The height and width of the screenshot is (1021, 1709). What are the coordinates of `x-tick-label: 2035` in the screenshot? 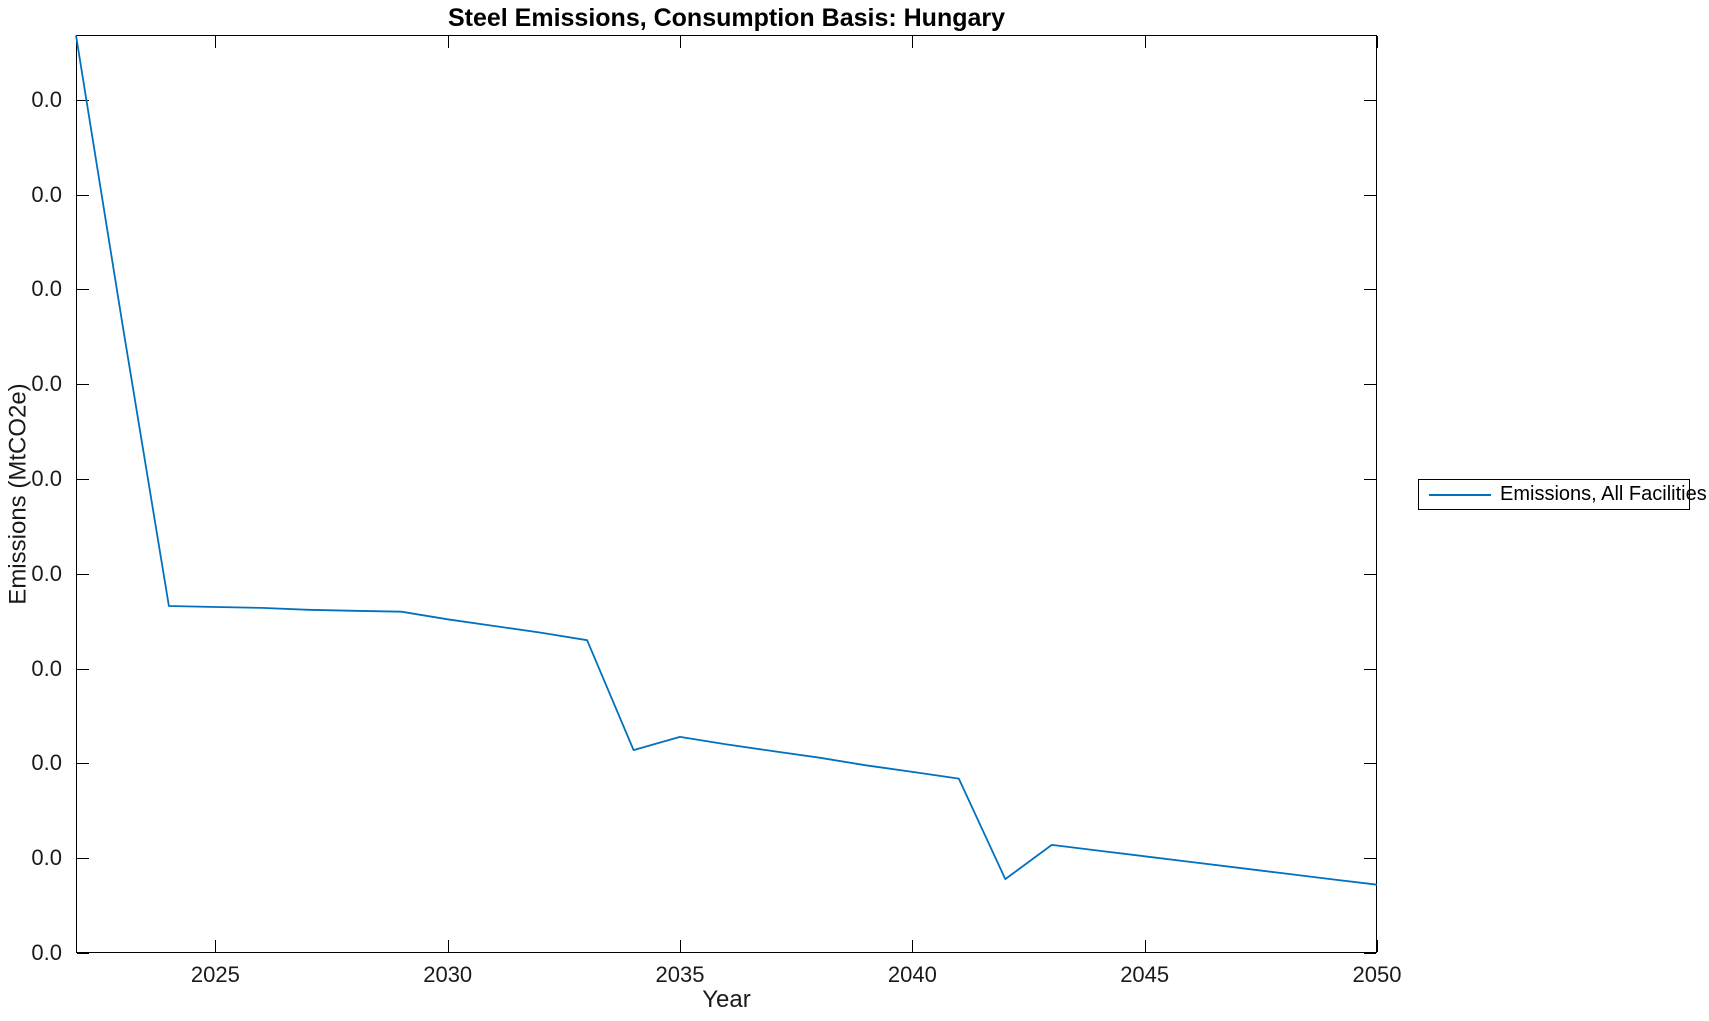 It's located at (680, 974).